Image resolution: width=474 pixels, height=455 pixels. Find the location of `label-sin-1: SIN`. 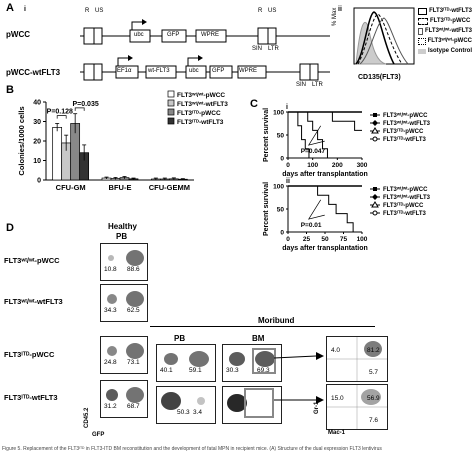

label-sin-1: SIN is located at coordinates (257, 49).